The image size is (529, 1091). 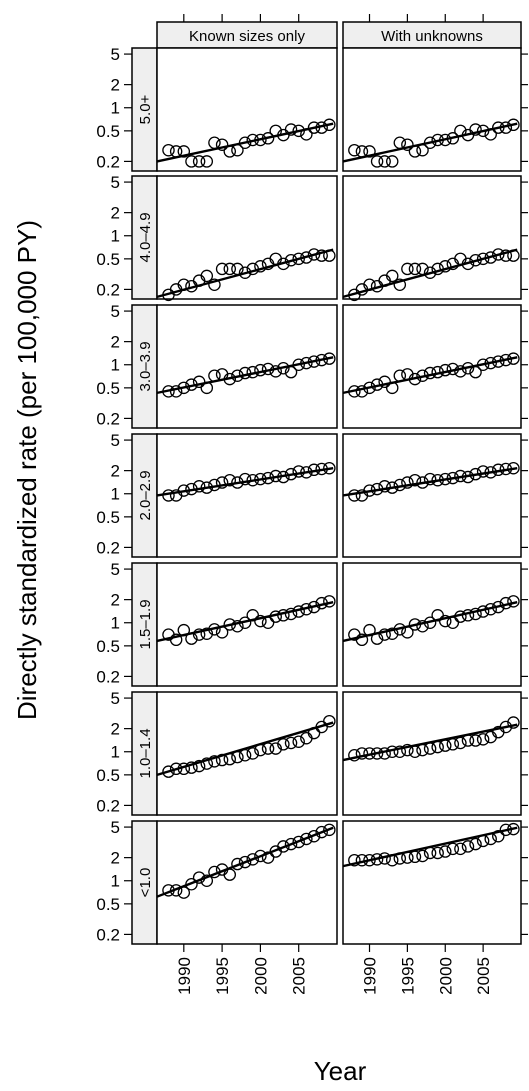 What do you see at coordinates (145, 883) in the screenshot?
I see `row-label: <1.0` at bounding box center [145, 883].